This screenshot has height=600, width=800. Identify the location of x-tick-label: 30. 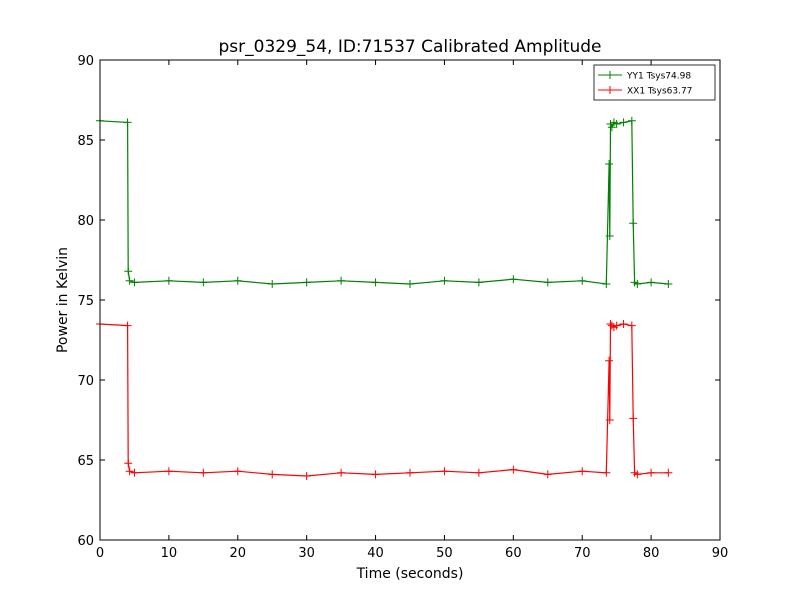
(306, 553).